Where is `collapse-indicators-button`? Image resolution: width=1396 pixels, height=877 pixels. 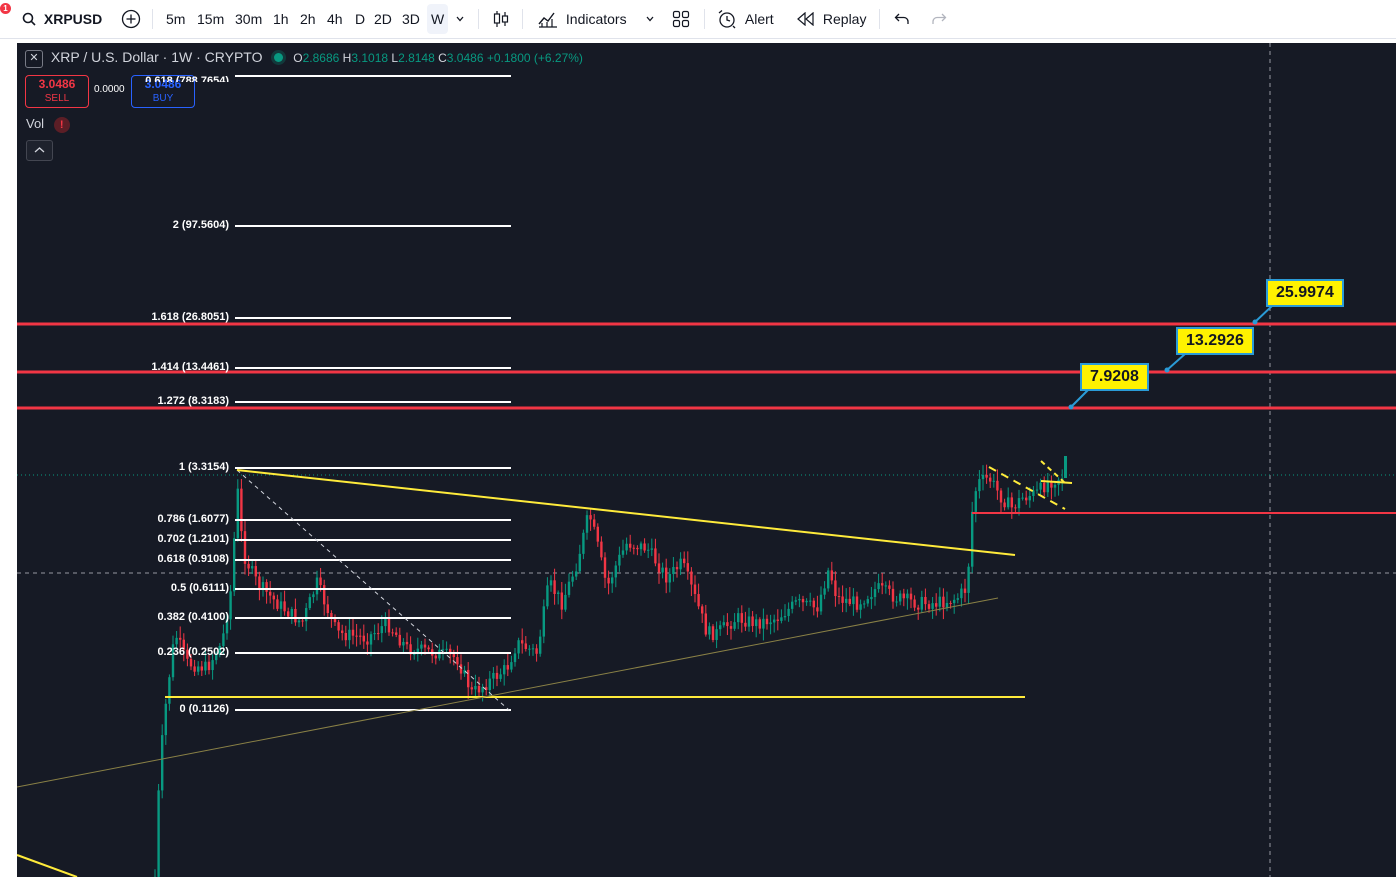 collapse-indicators-button is located at coordinates (39, 150).